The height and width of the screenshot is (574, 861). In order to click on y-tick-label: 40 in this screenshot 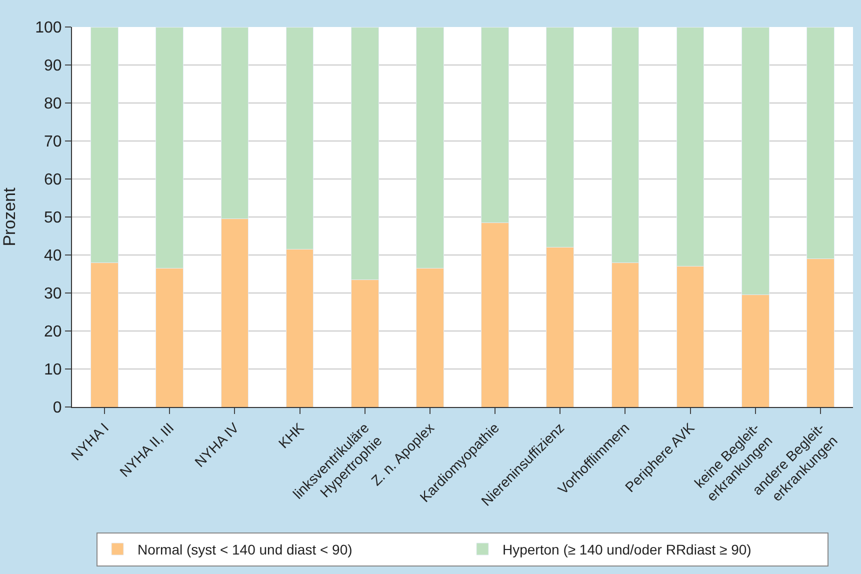, I will do `click(53, 256)`.